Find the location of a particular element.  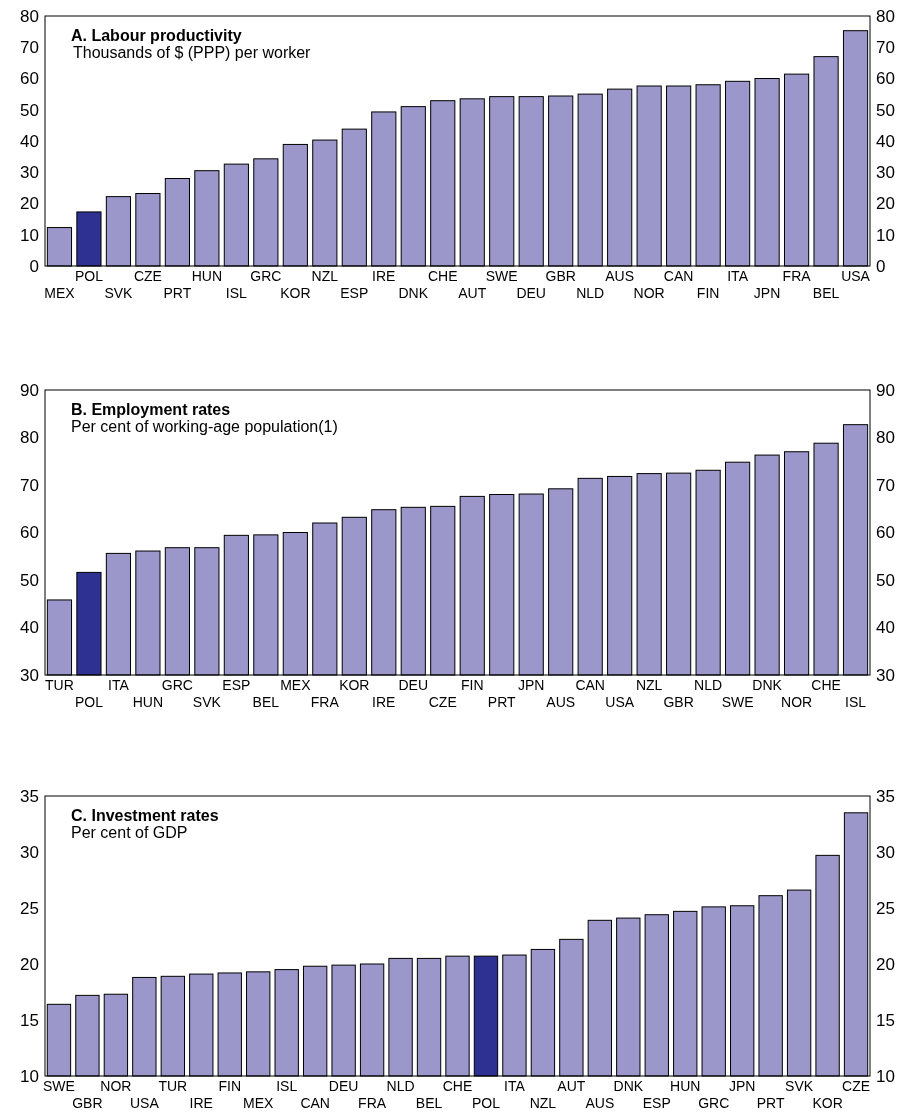

y2-tick-label: 50 is located at coordinates (885, 580).